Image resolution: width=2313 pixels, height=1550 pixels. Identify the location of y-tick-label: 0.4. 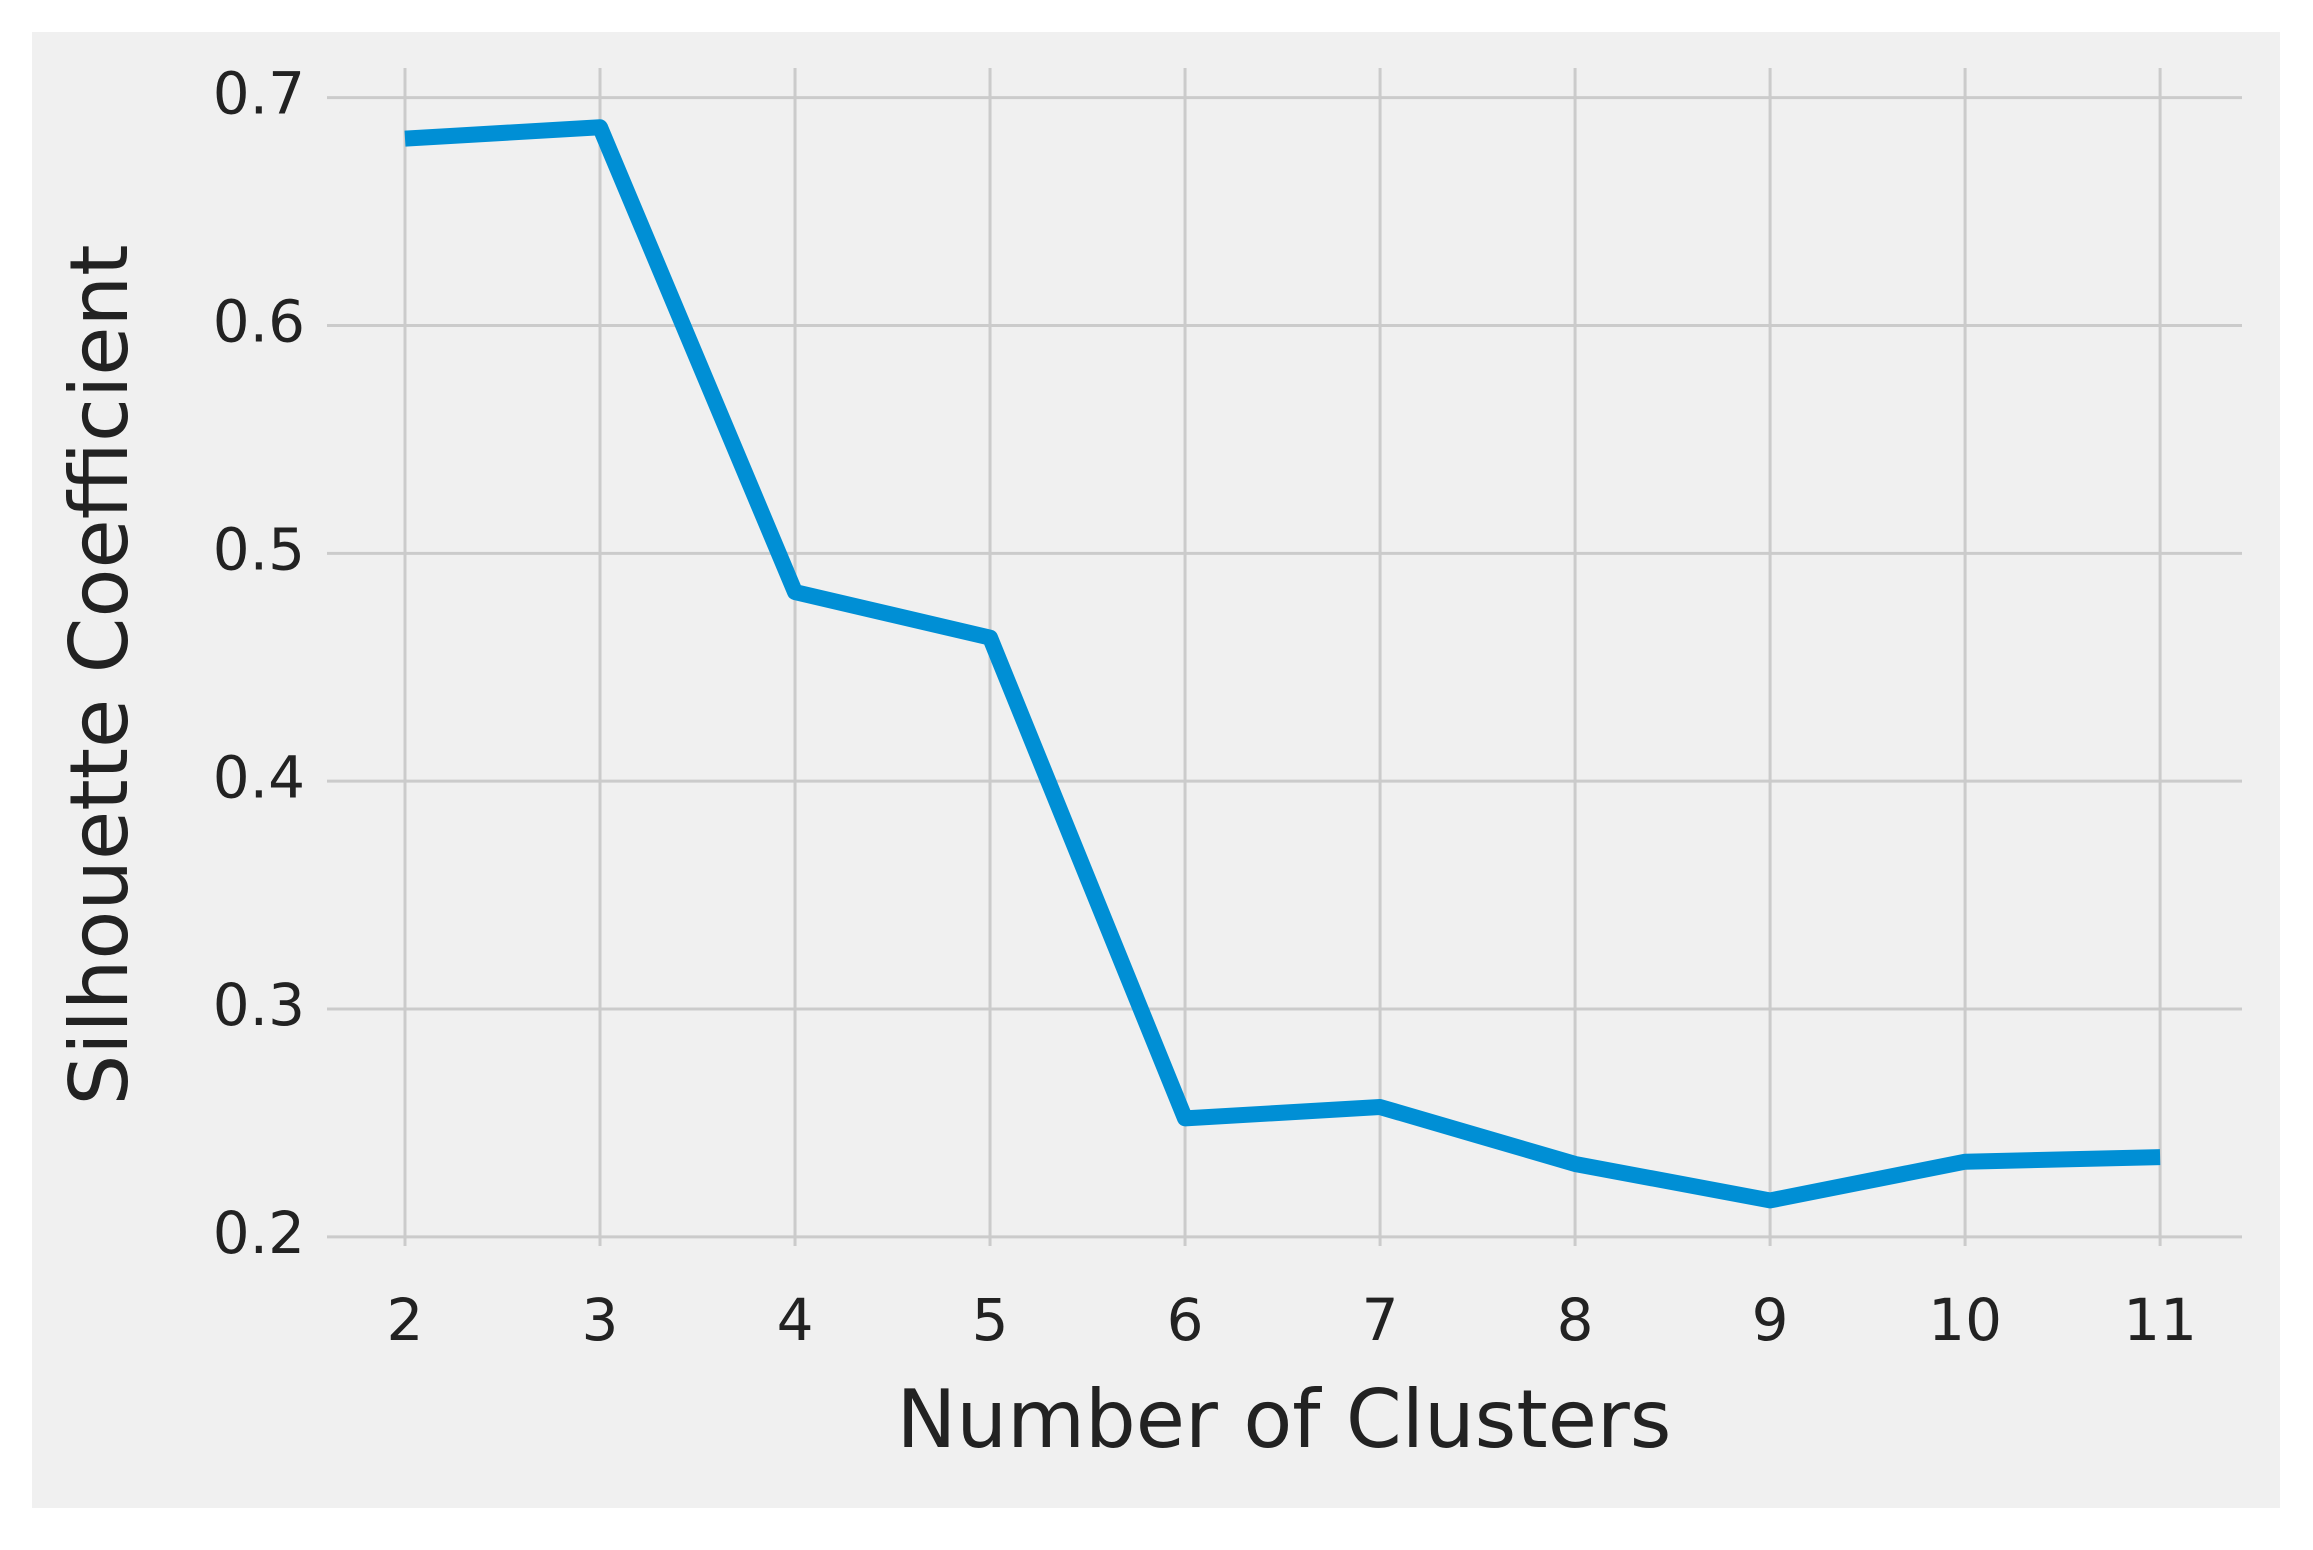
(259, 777).